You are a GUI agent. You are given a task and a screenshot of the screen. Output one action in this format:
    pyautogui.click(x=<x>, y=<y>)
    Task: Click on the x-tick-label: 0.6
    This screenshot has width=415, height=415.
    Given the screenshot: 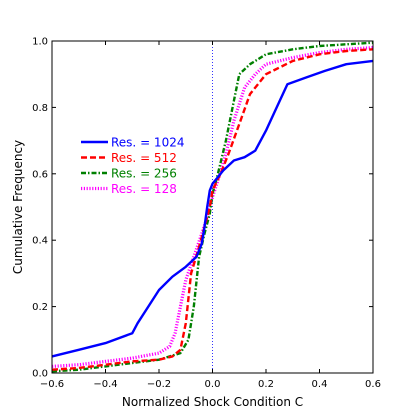 What is the action you would take?
    pyautogui.click(x=373, y=384)
    